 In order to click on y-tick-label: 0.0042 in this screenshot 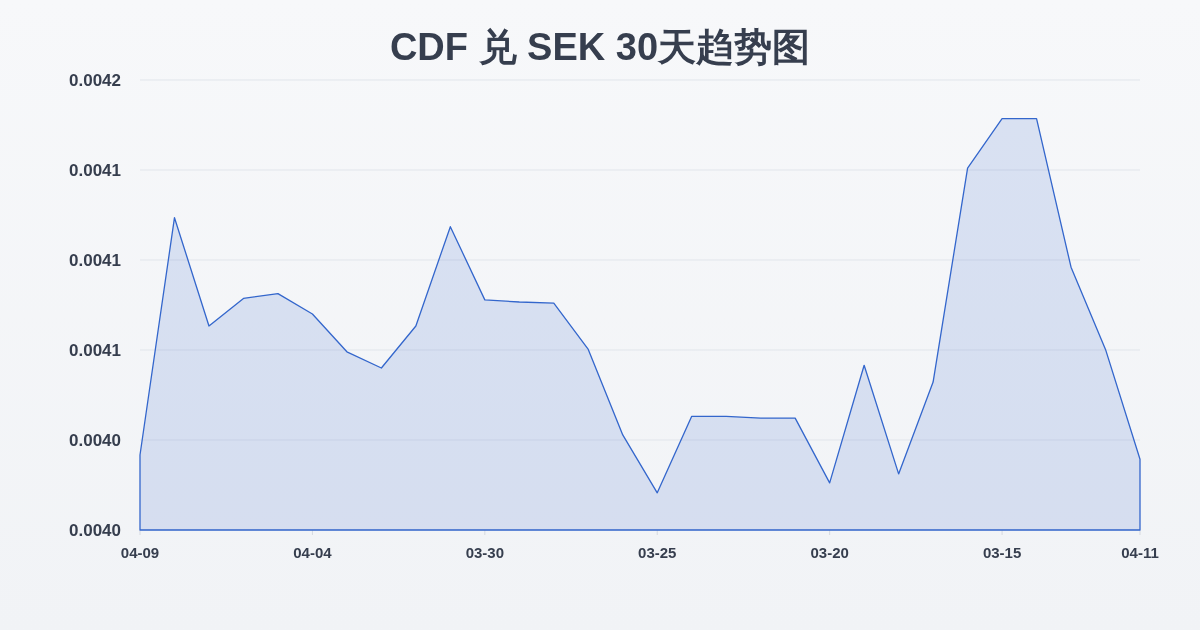, I will do `click(95, 80)`.